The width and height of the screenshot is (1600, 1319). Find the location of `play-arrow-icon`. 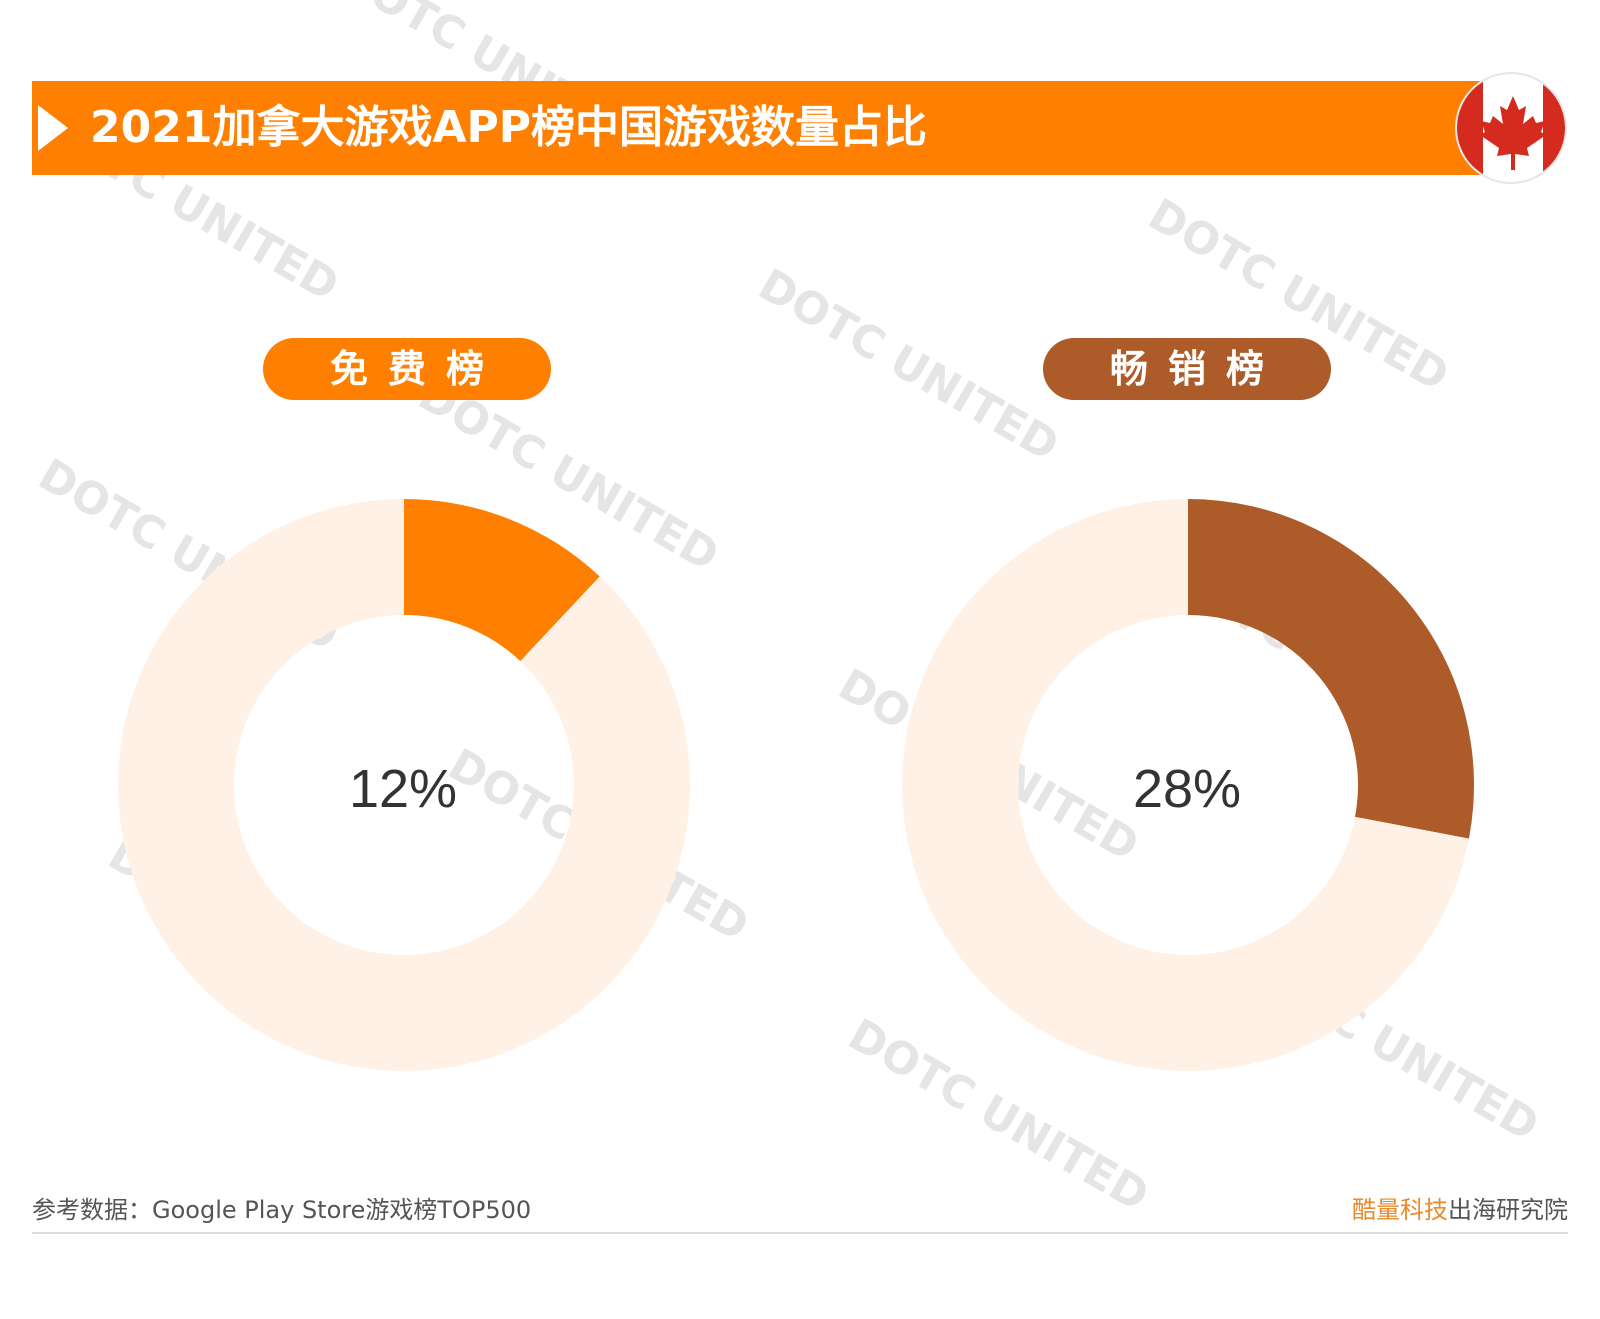

play-arrow-icon is located at coordinates (53, 128).